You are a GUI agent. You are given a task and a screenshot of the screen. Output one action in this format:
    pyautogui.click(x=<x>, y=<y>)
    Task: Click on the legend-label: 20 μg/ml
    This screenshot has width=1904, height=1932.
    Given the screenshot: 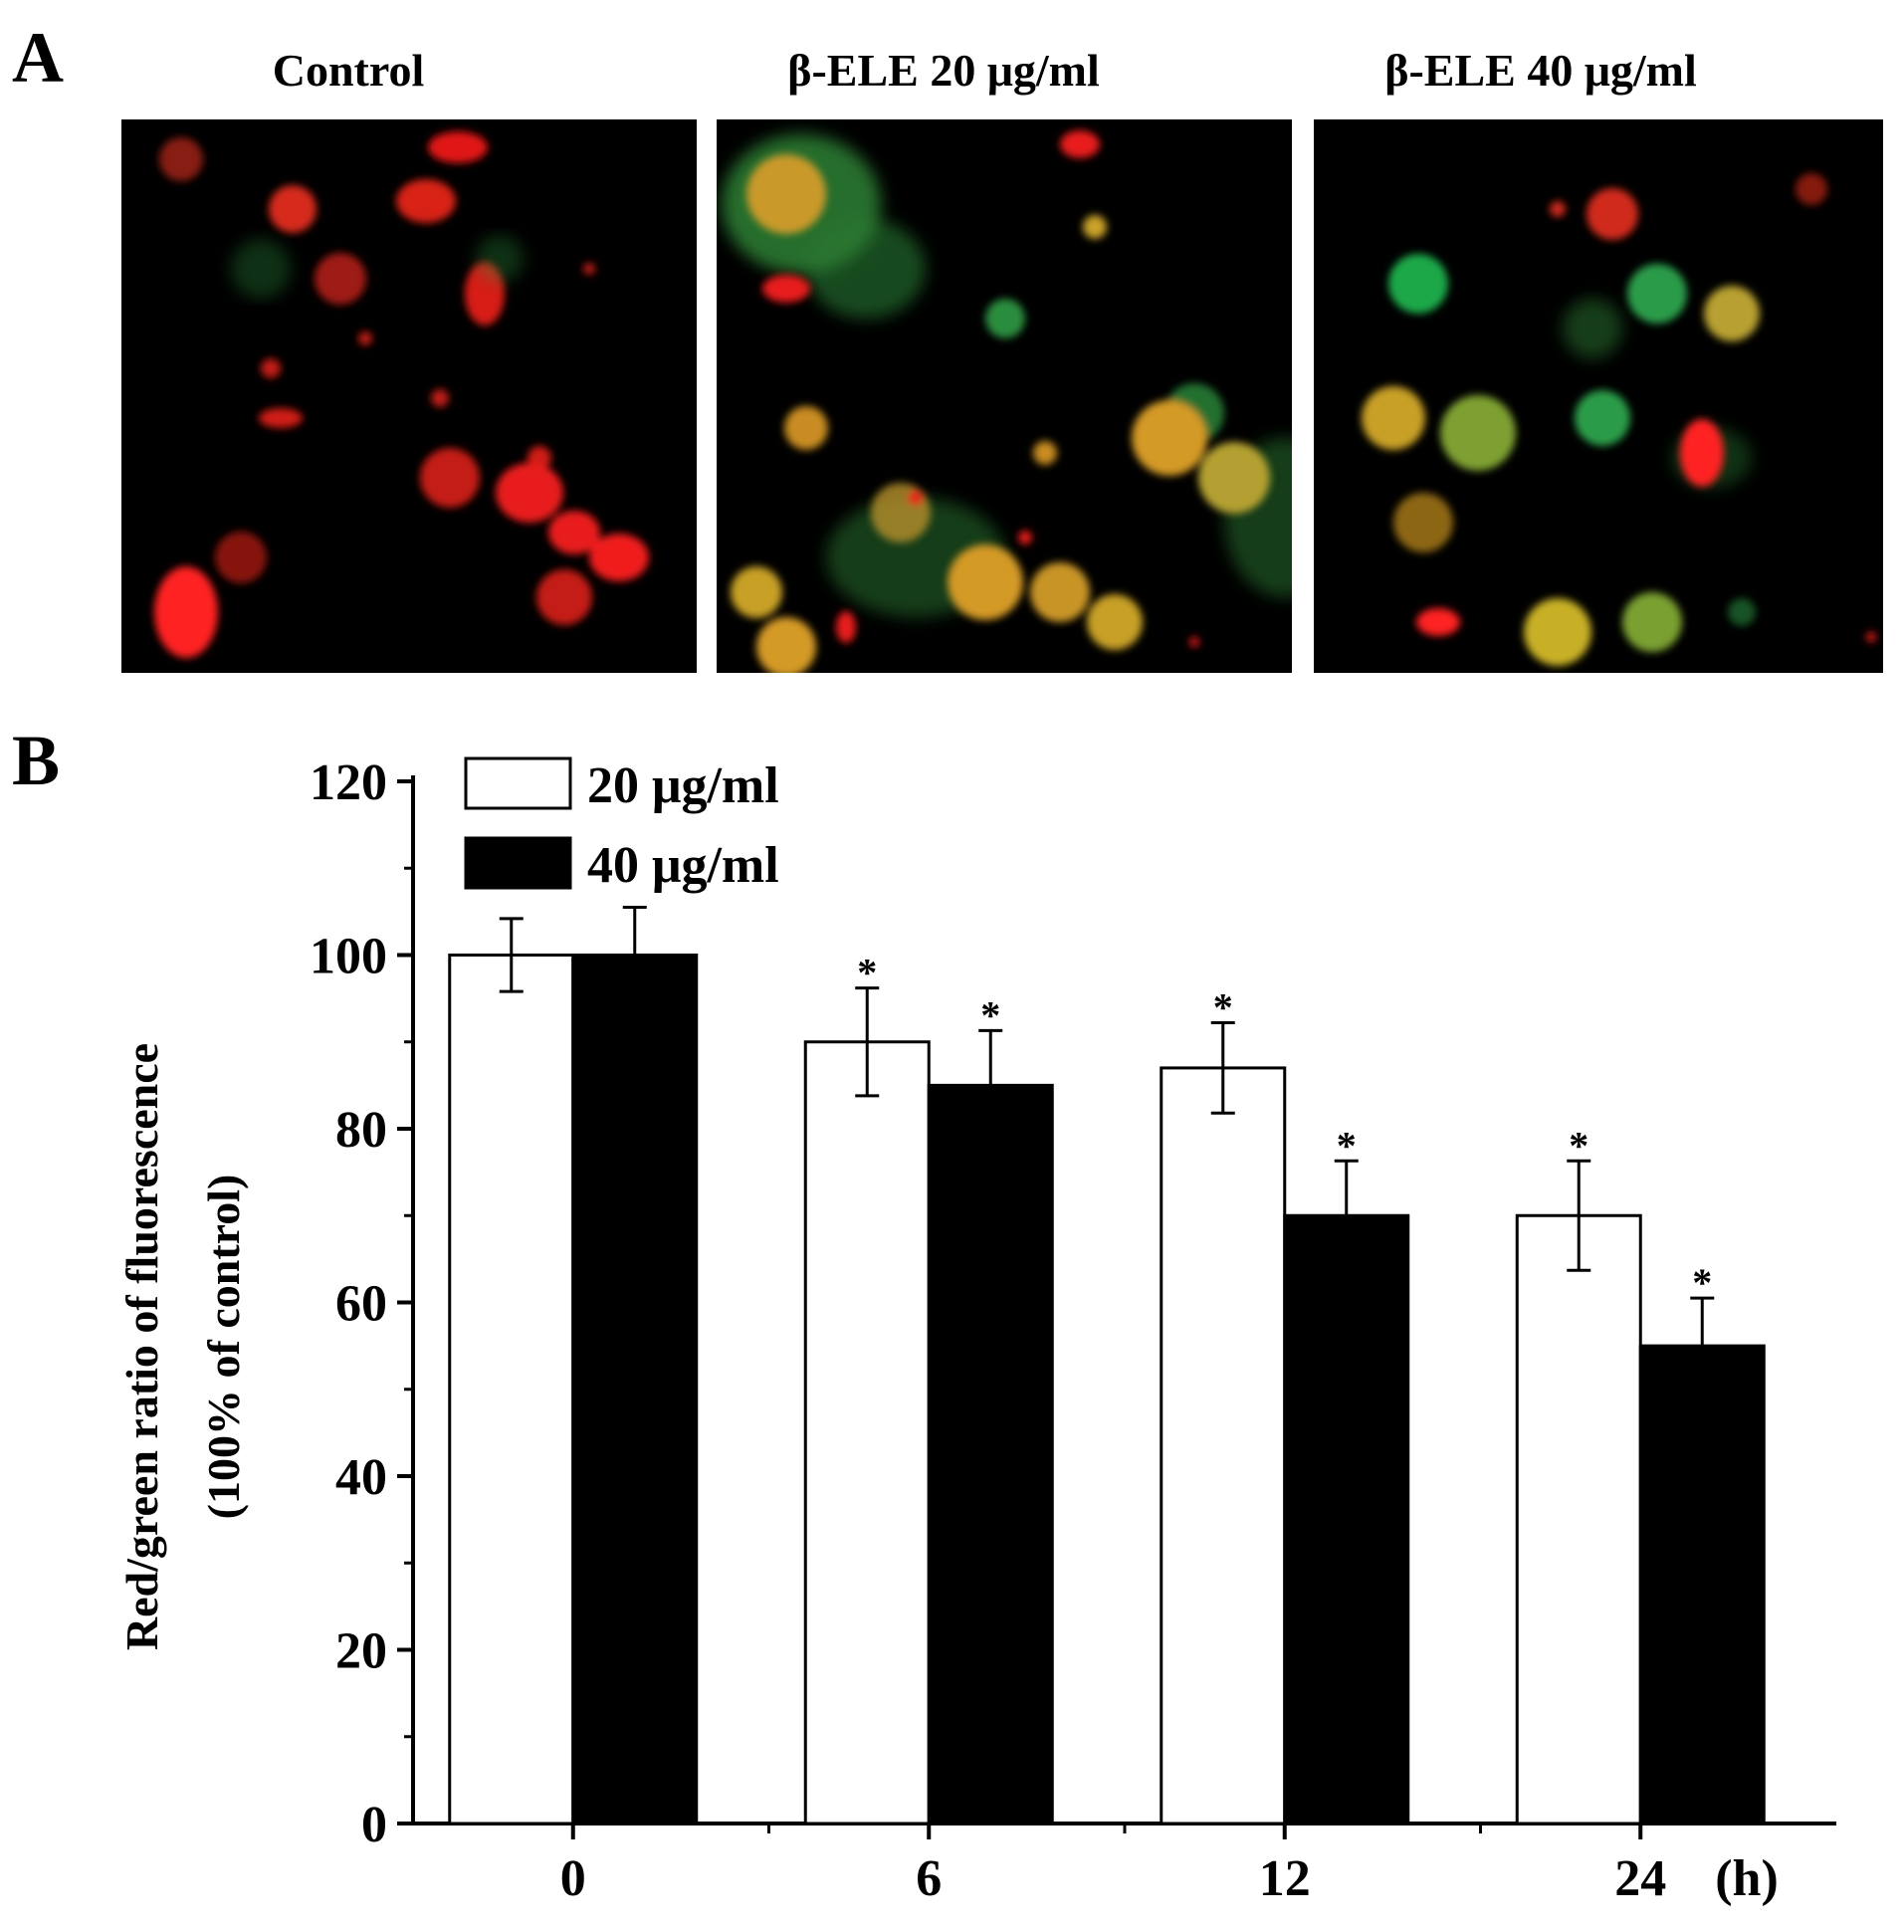 What is the action you would take?
    pyautogui.click(x=683, y=785)
    